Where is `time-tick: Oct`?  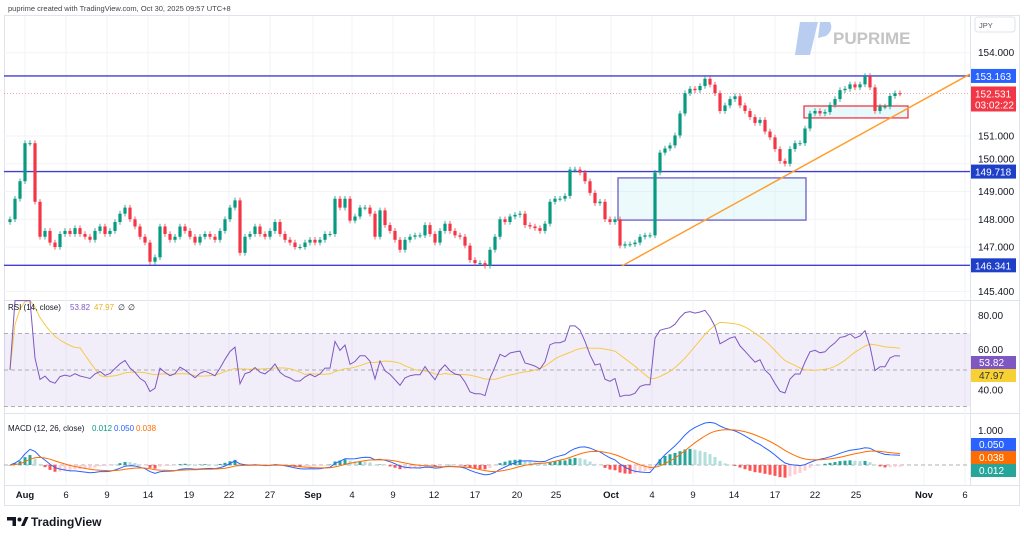 time-tick: Oct is located at coordinates (611, 495).